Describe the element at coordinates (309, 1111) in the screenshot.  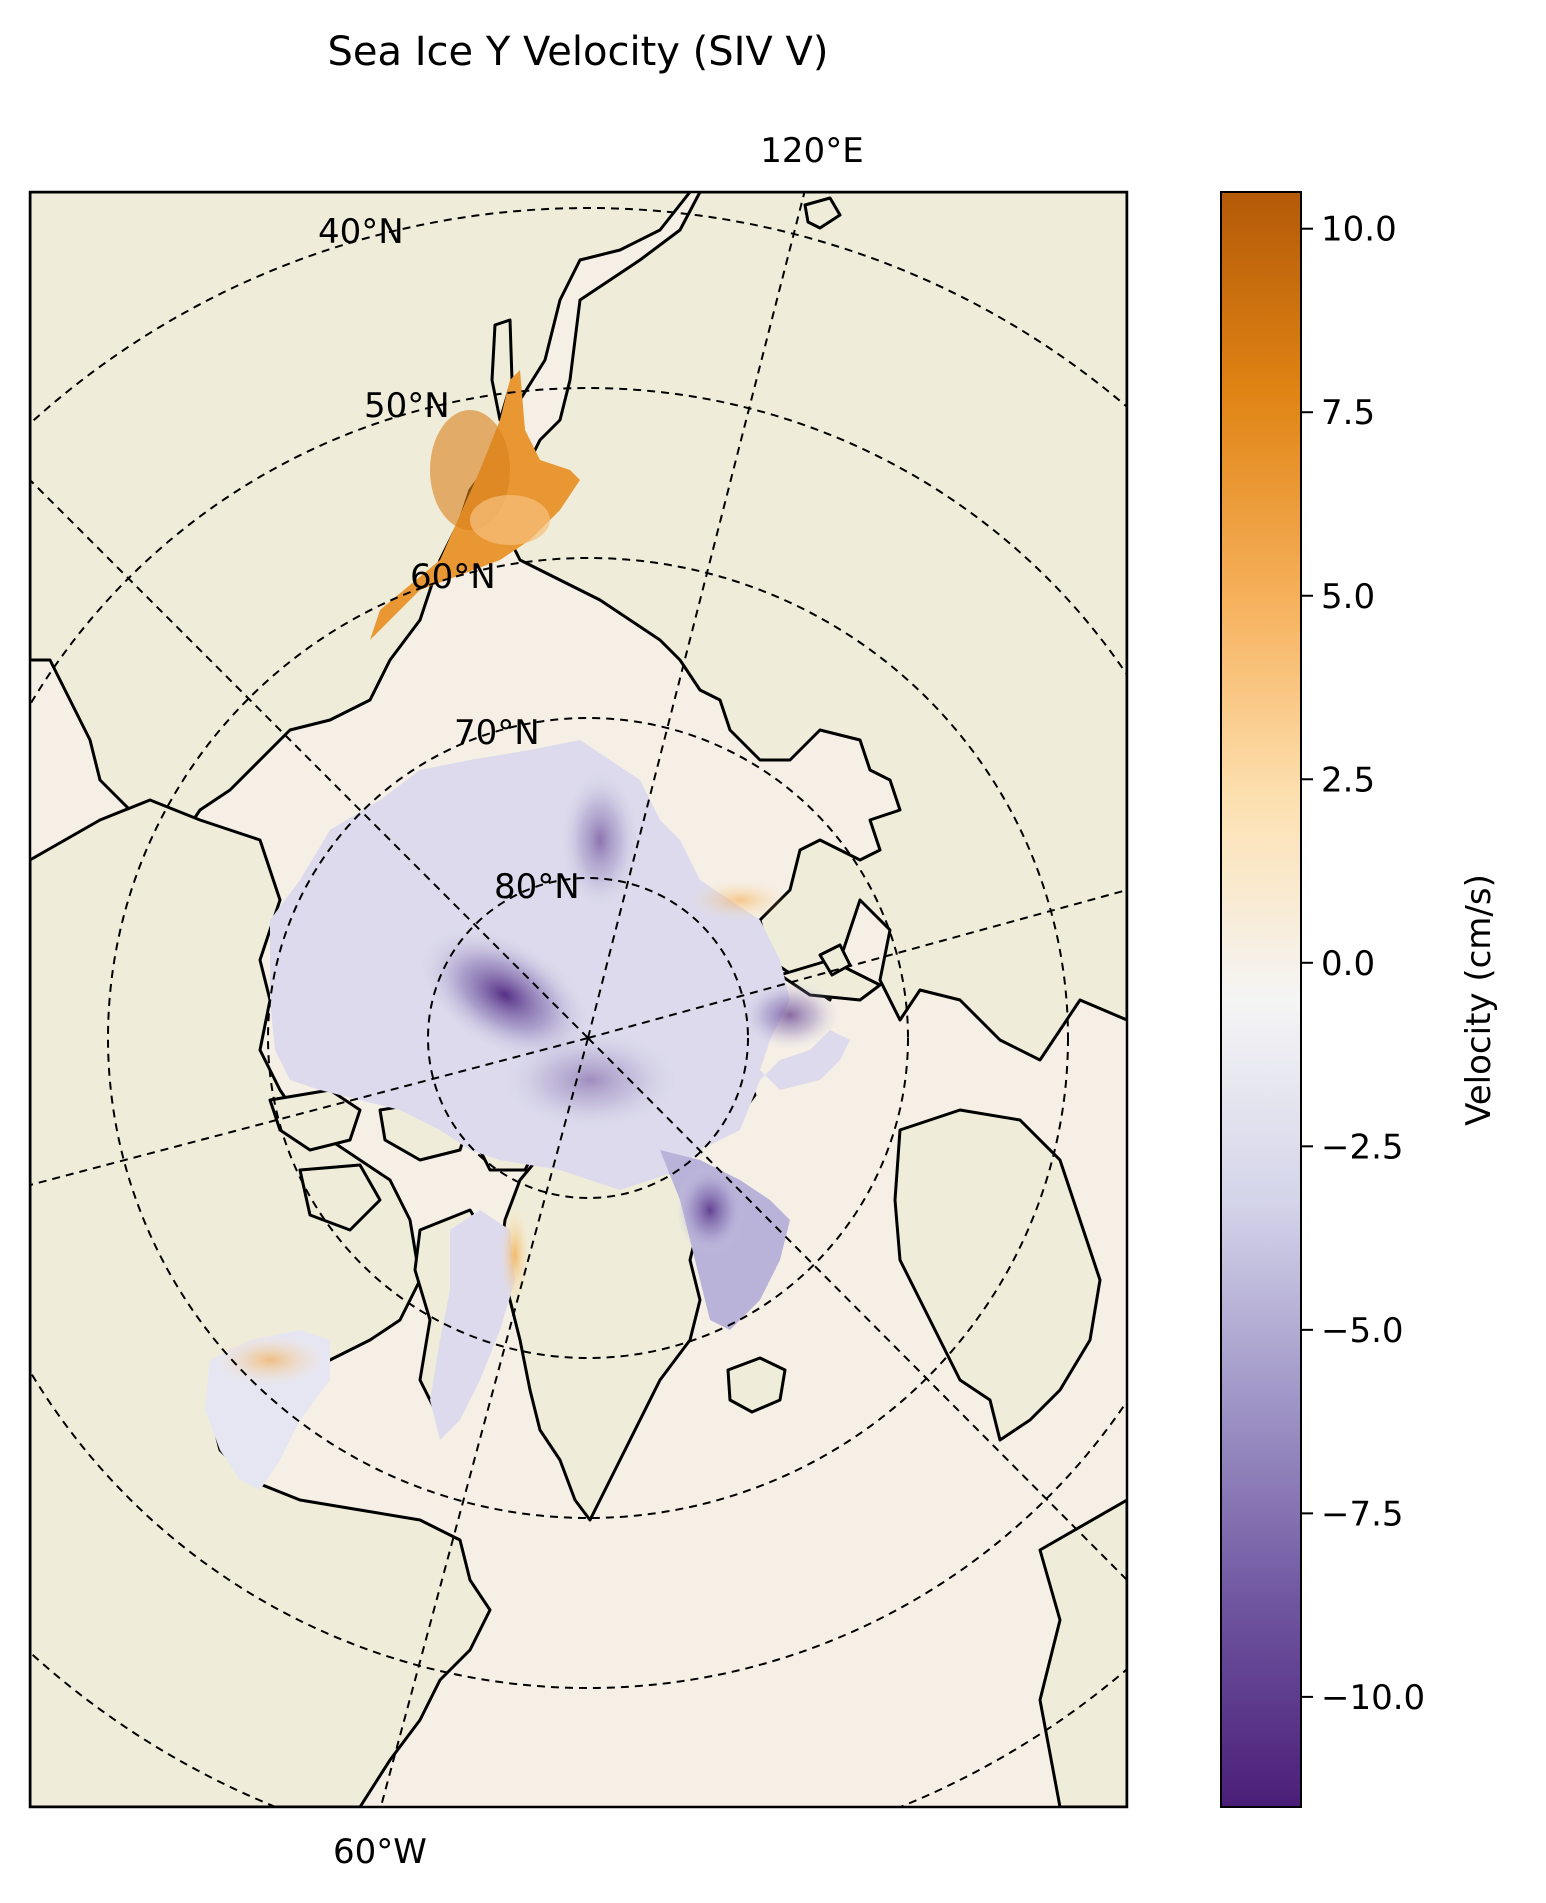
I see `meridian-90w` at that location.